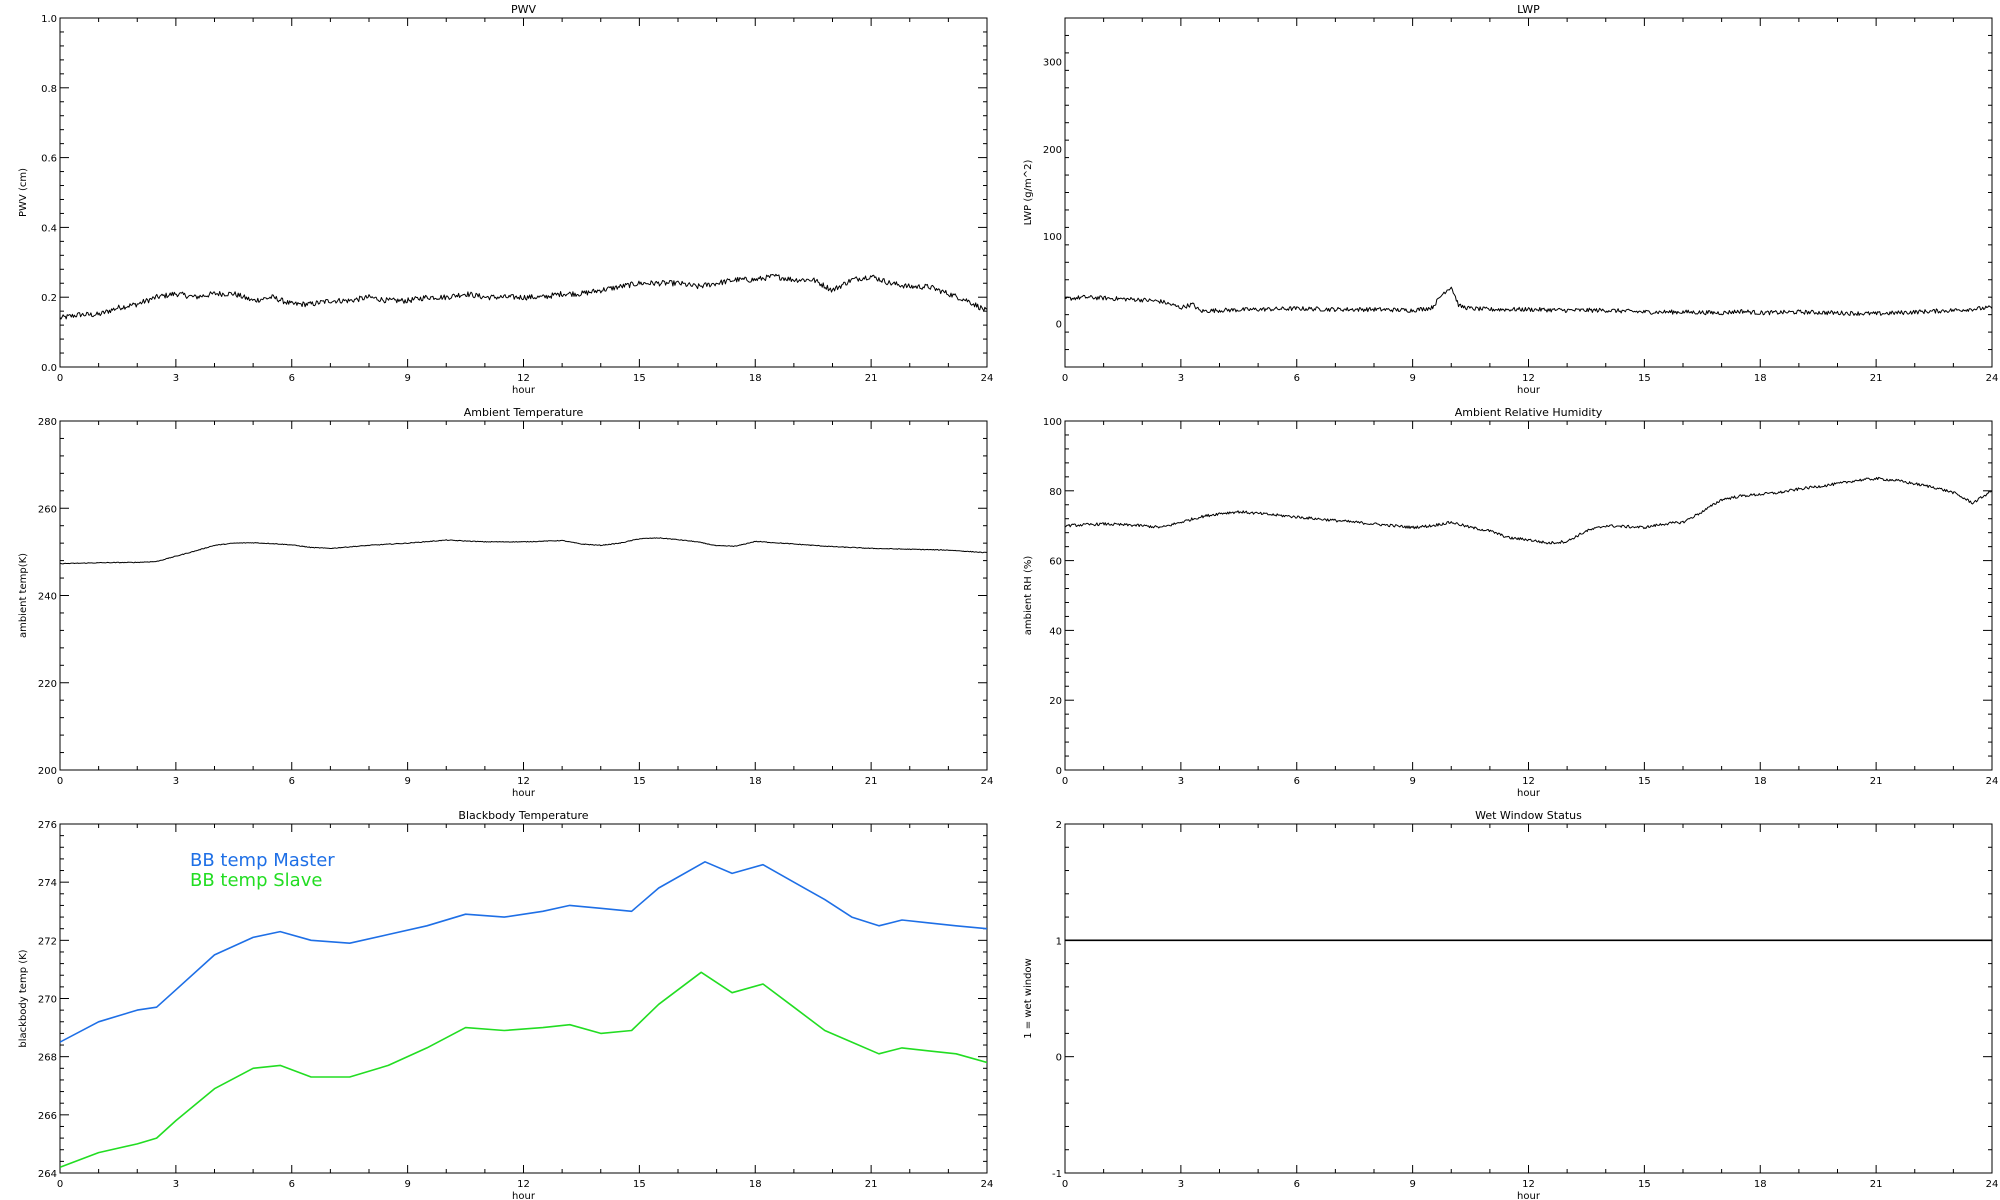 The width and height of the screenshot is (2000, 1200). Describe the element at coordinates (23, 998) in the screenshot. I see `y-axis-label: blackbody temp (K)` at that location.